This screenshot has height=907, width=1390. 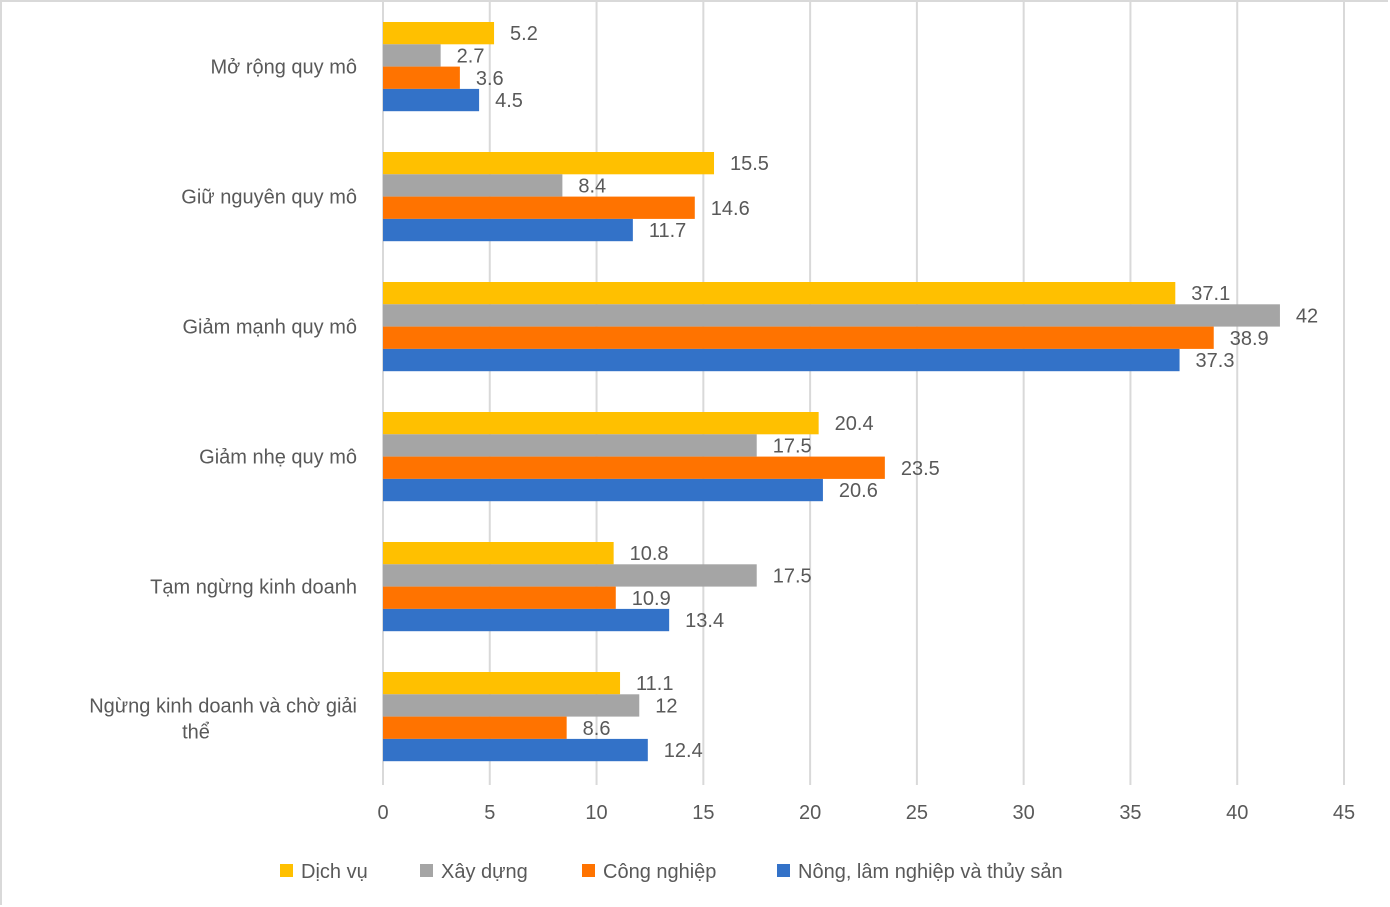 I want to click on data-label: 10.9, so click(x=651, y=599).